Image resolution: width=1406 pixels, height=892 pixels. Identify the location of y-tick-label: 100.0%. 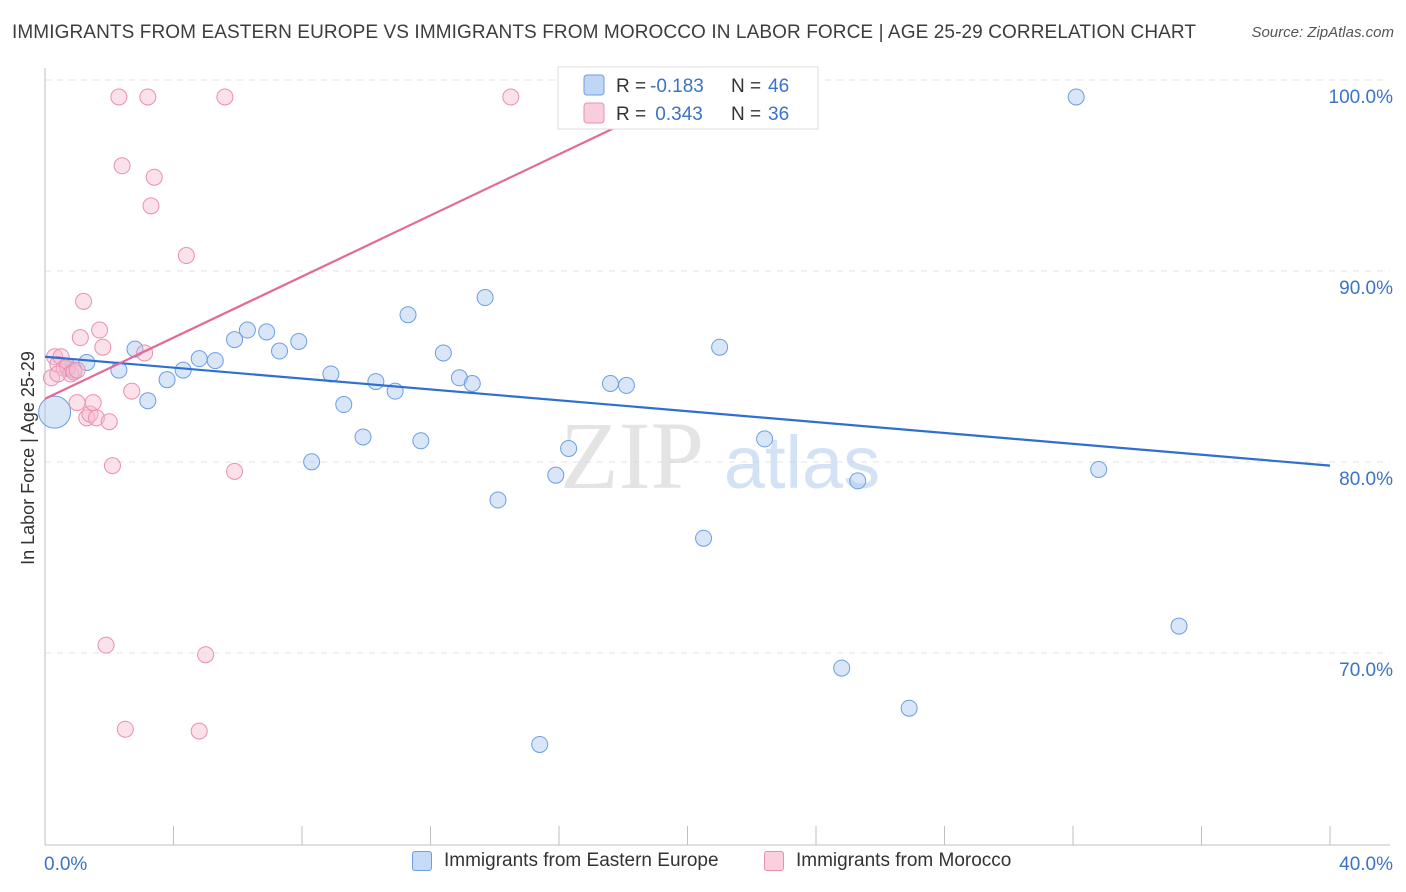
(1361, 97).